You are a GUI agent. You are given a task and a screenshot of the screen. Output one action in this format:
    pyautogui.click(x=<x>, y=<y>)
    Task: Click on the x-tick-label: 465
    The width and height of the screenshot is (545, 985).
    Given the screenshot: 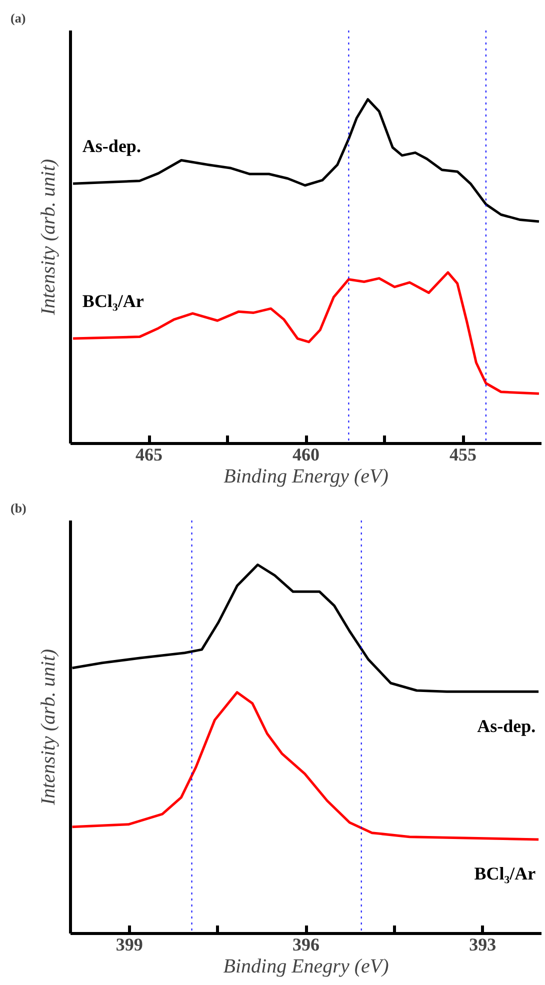 What is the action you would take?
    pyautogui.click(x=149, y=454)
    